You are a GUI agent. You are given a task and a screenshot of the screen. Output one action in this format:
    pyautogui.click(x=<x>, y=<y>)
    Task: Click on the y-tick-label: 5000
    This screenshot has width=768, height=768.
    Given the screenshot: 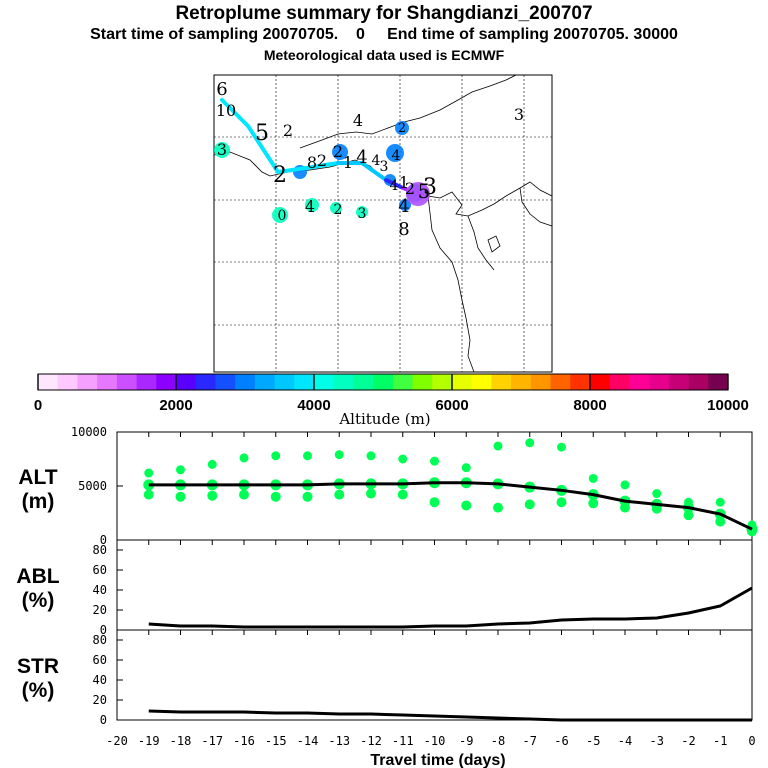 What is the action you would take?
    pyautogui.click(x=92, y=486)
    